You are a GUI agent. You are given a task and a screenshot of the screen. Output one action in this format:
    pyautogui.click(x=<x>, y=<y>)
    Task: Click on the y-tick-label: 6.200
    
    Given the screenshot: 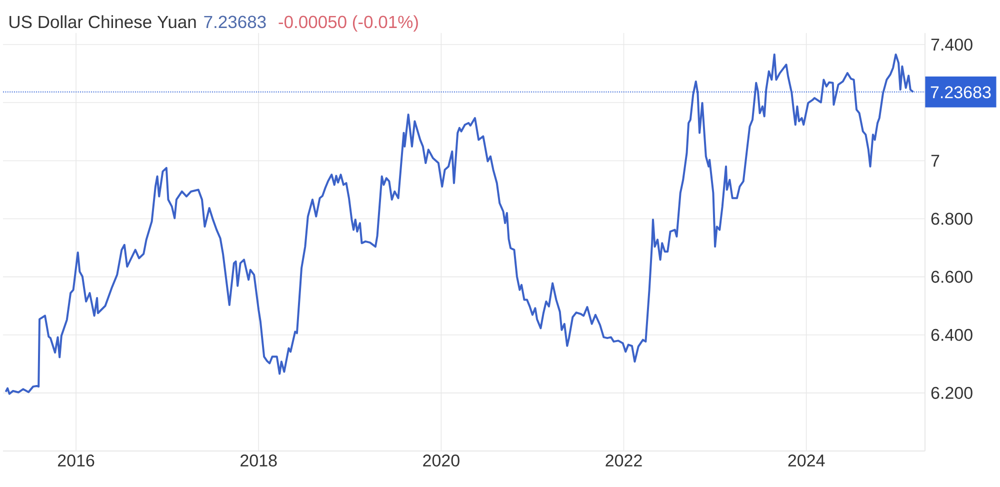 What is the action you would take?
    pyautogui.click(x=951, y=392)
    